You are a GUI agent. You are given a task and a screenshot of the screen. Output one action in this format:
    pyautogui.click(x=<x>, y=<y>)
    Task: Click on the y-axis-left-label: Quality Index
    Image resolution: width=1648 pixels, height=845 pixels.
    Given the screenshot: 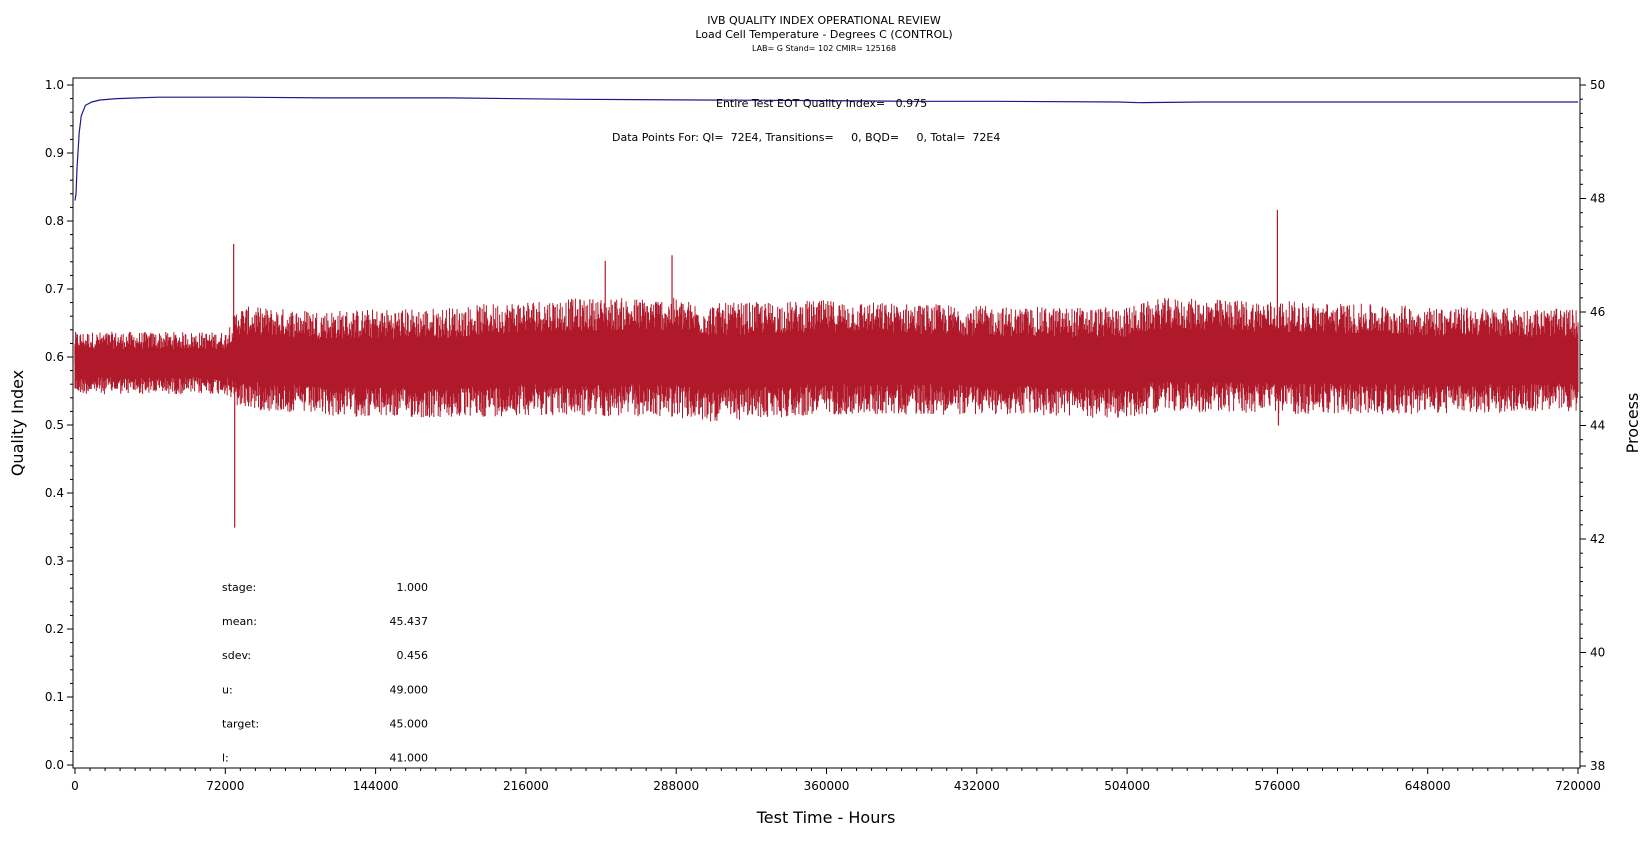 What is the action you would take?
    pyautogui.click(x=17, y=423)
    